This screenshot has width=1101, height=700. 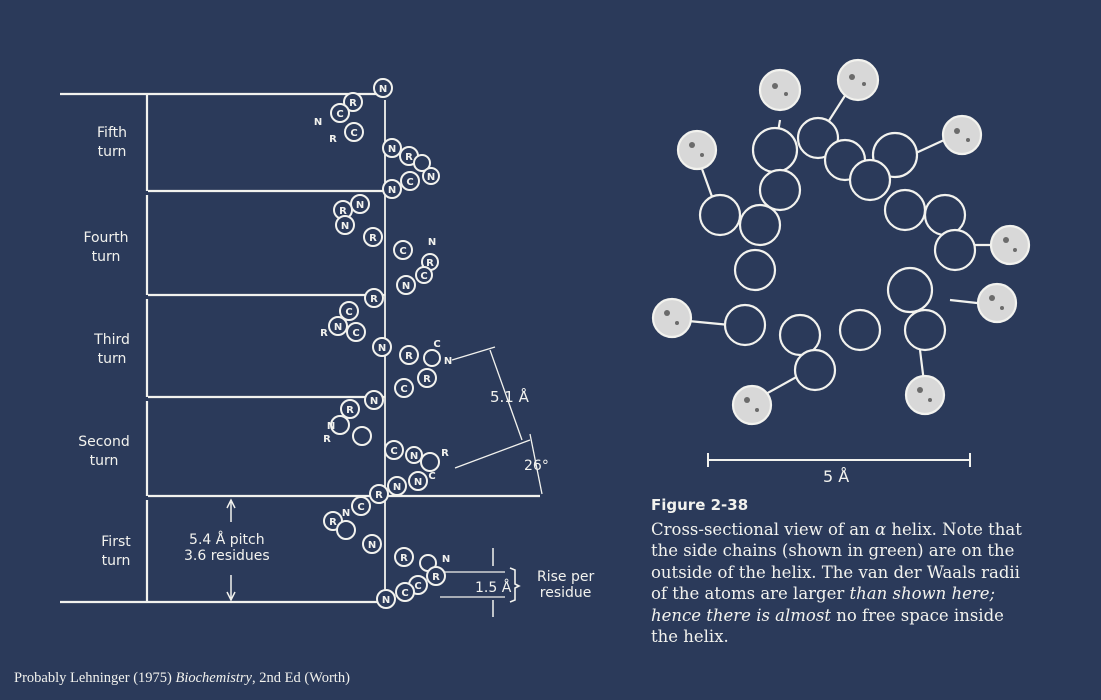 I want to click on turn-label-fifth: Fifth turn, so click(x=112, y=142).